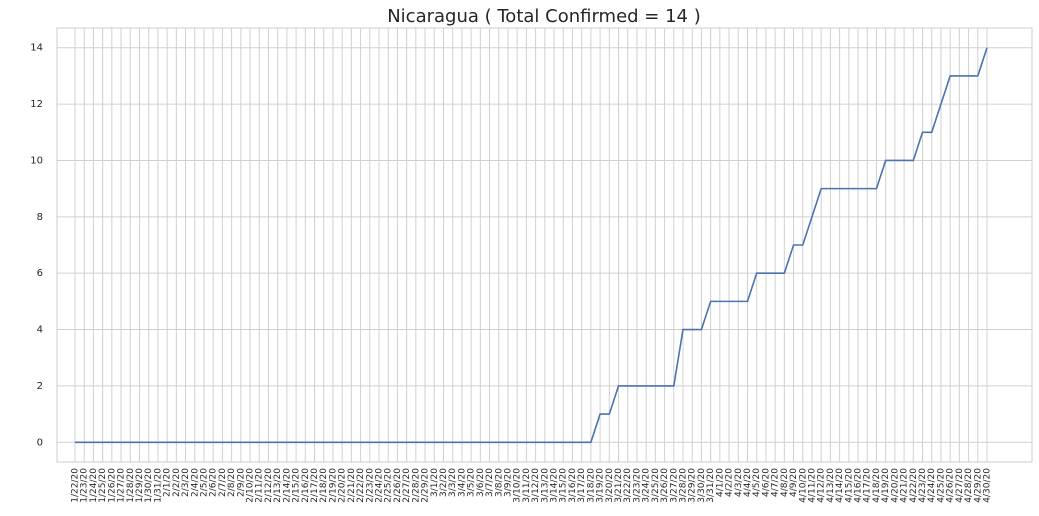 This screenshot has width=1039, height=516. Describe the element at coordinates (112, 485) in the screenshot. I see `x-tick-label: 1/26/20` at that location.